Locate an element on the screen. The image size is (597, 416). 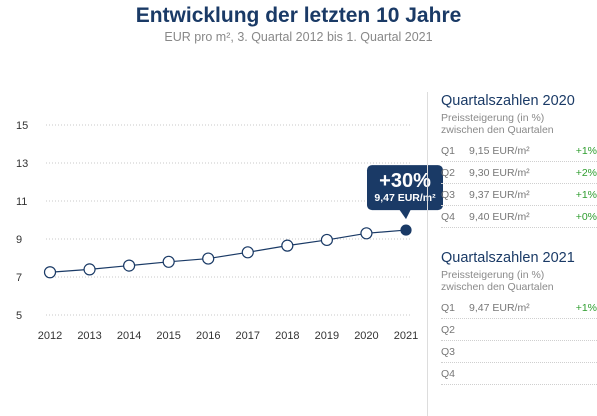
y-tick-label: 5 is located at coordinates (19, 316).